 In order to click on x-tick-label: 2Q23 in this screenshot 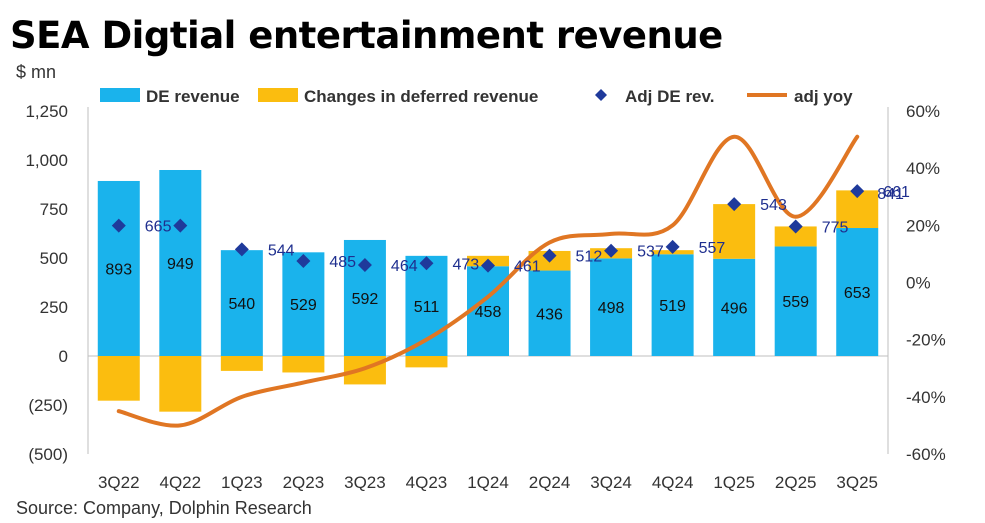, I will do `click(304, 482)`.